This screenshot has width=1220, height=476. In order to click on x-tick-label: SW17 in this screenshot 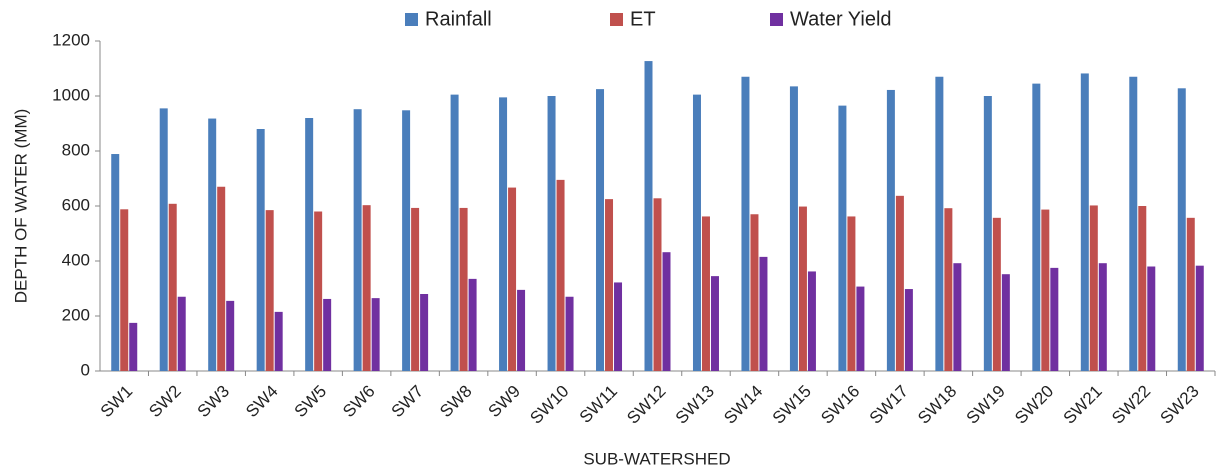, I will do `click(889, 405)`.